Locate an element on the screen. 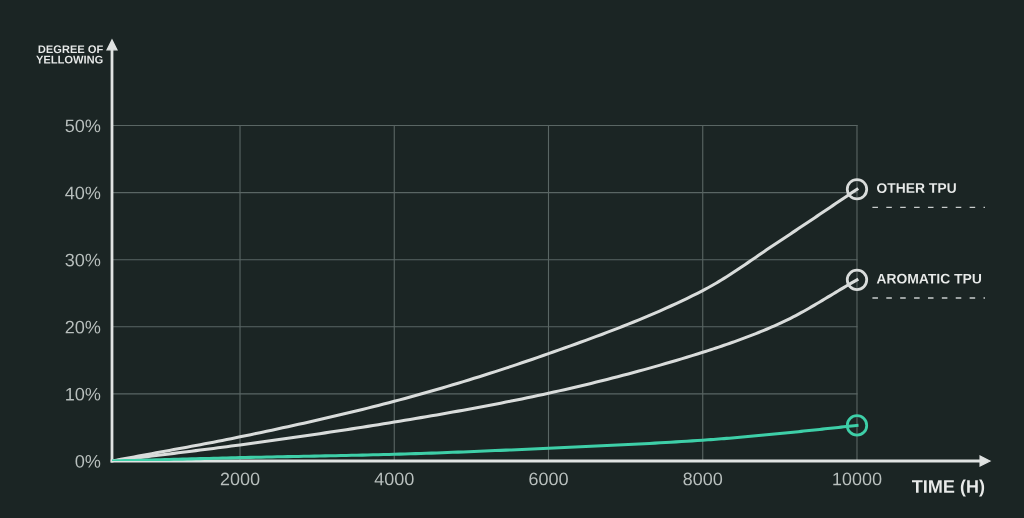 This screenshot has height=518, width=1024. y-tick-label: 0% is located at coordinates (88, 461).